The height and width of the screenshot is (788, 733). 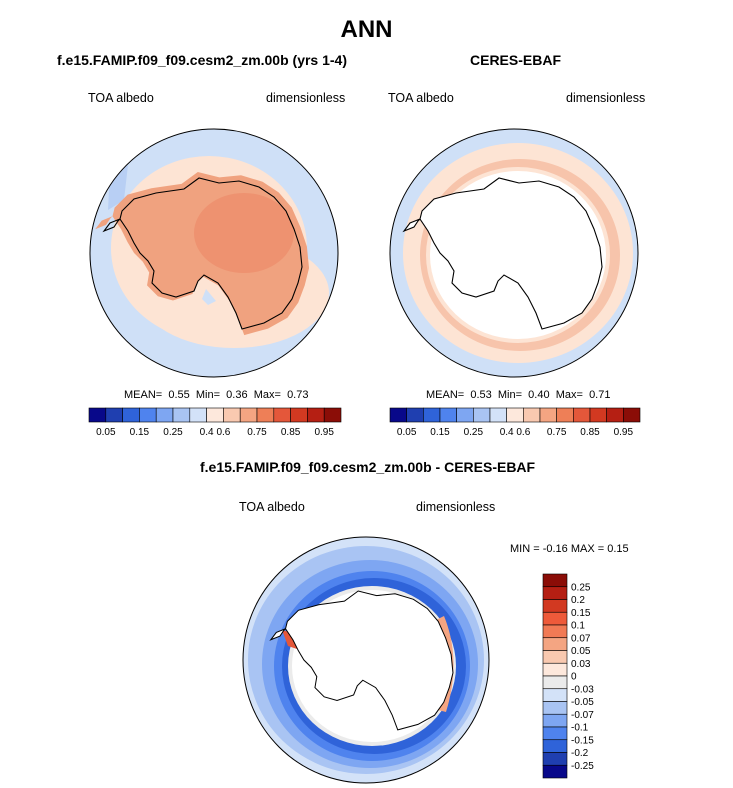 What do you see at coordinates (223, 432) in the screenshot?
I see `model-colorbar-tick-label: 0.6` at bounding box center [223, 432].